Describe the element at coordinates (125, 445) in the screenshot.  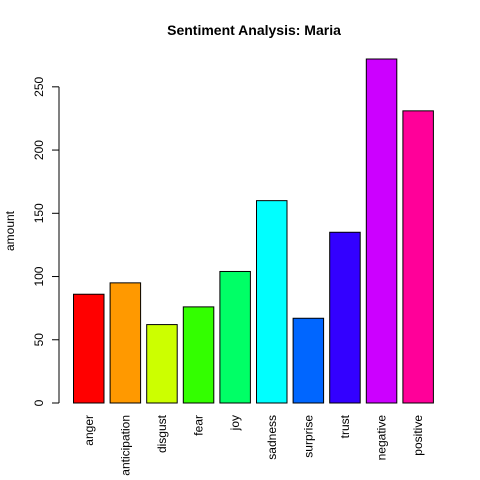
I see `x-tick-label-anticipation: anticipation` at that location.